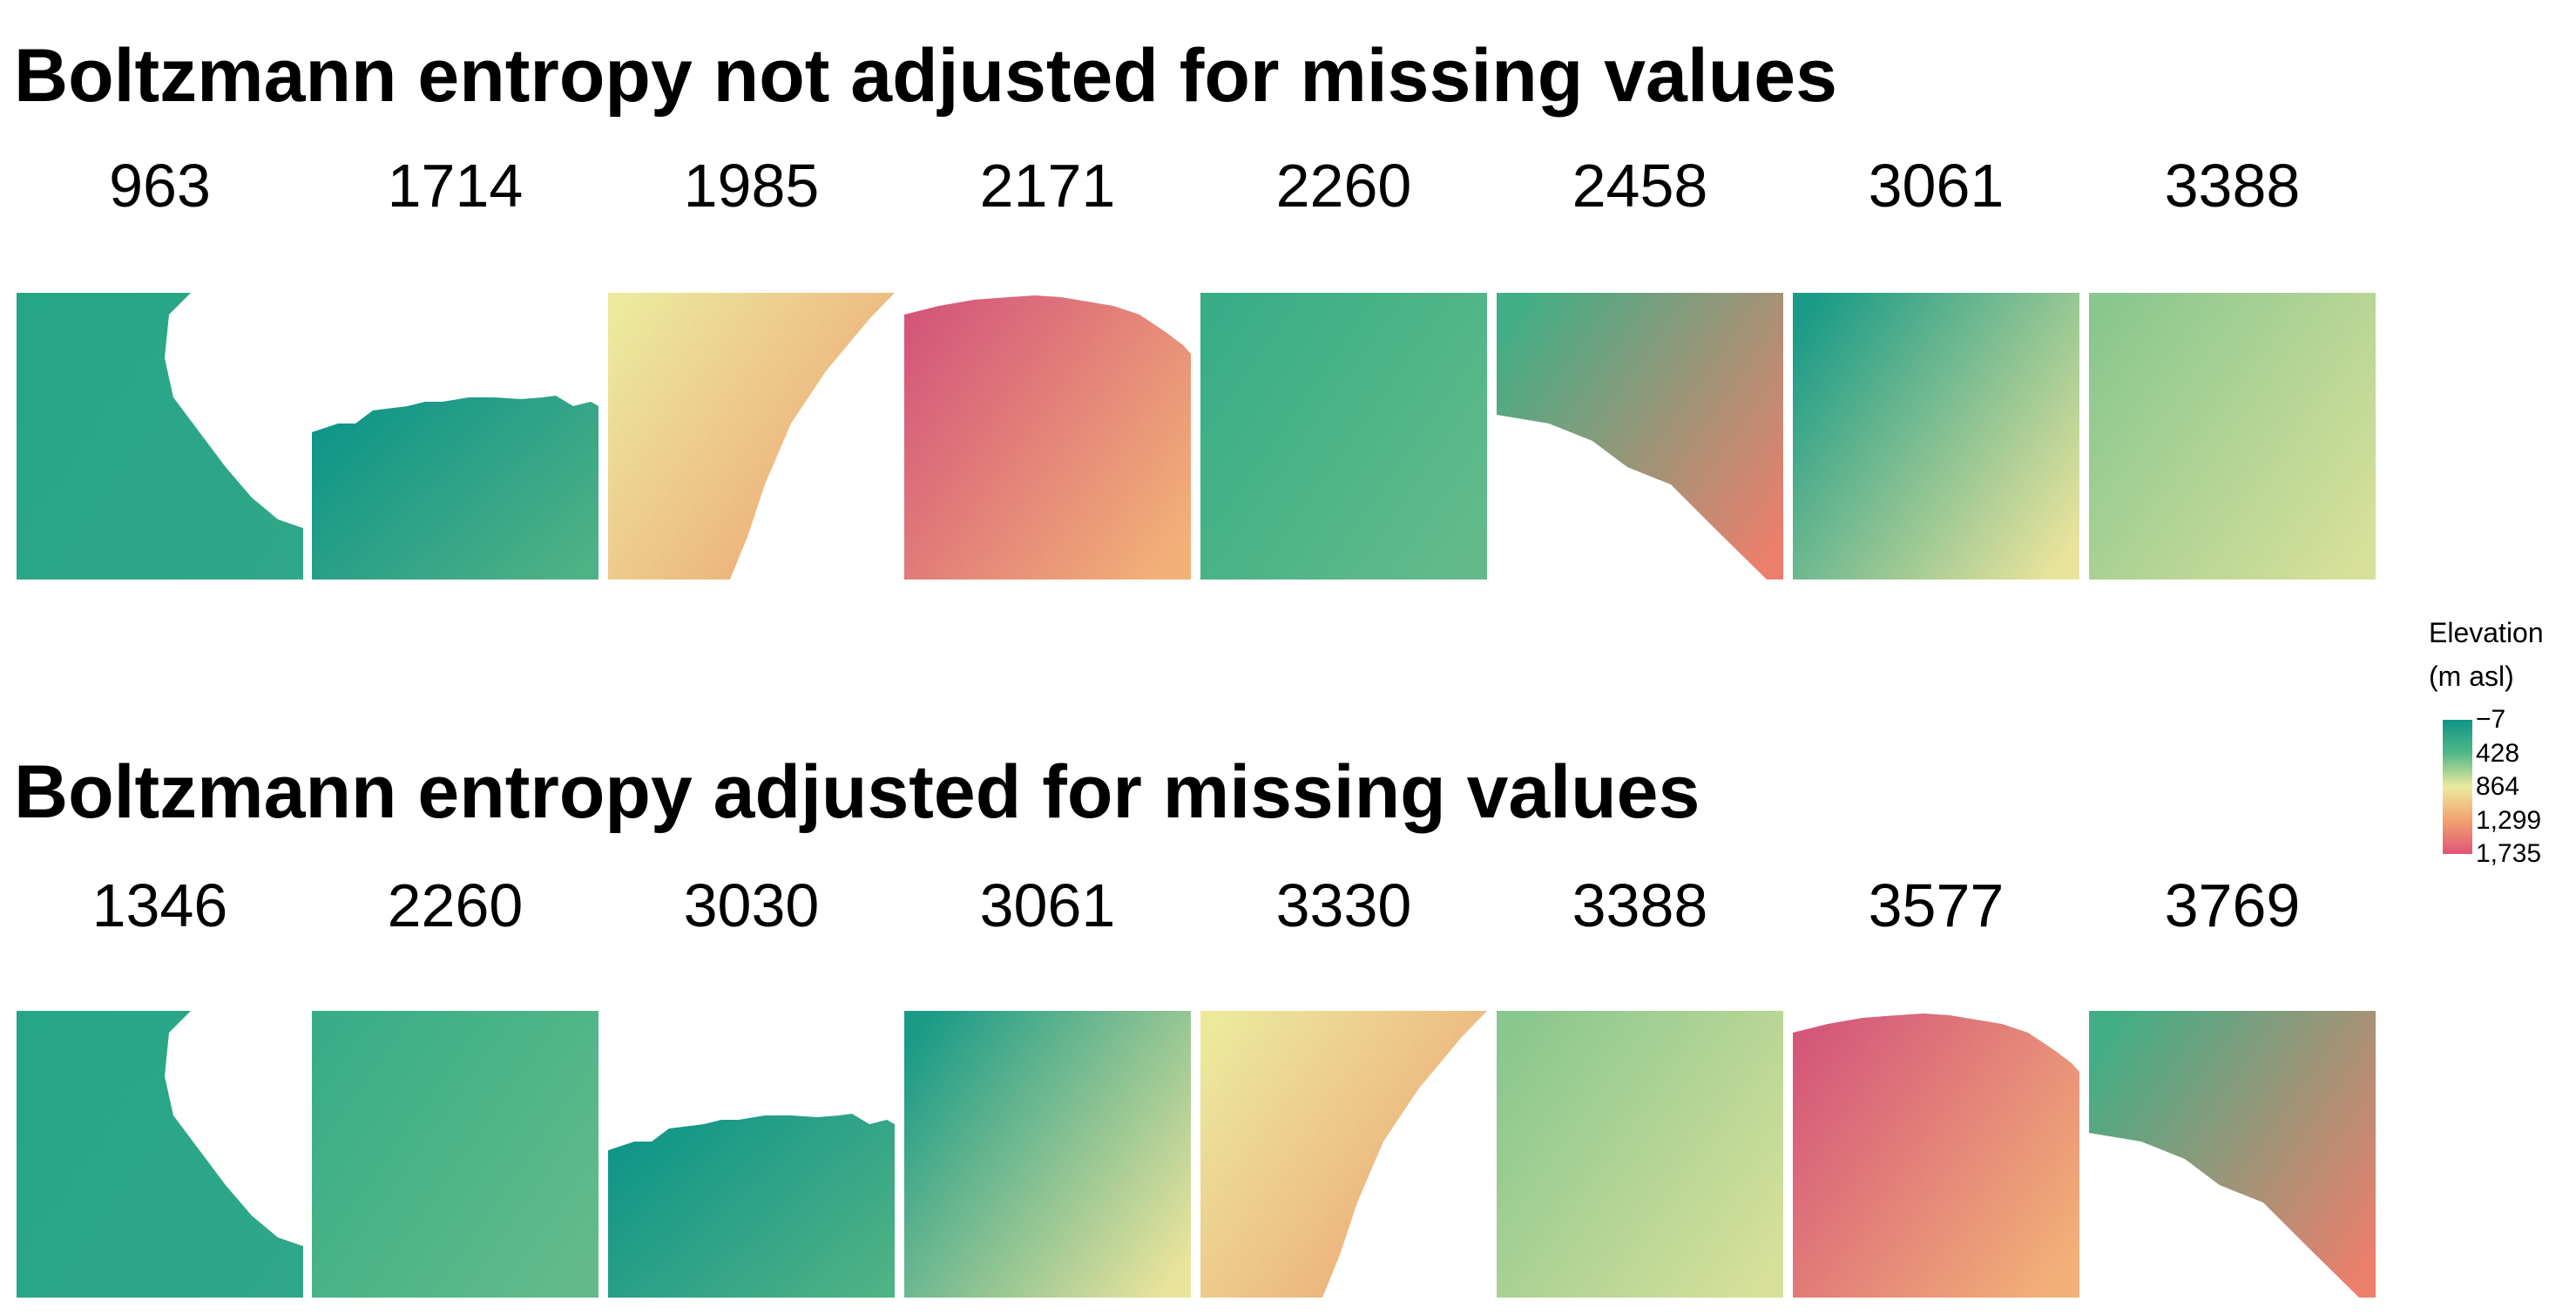  I want to click on elevation-legend: Elevation (m asl) −7 428 864 1,299 1,735, so click(2502, 750).